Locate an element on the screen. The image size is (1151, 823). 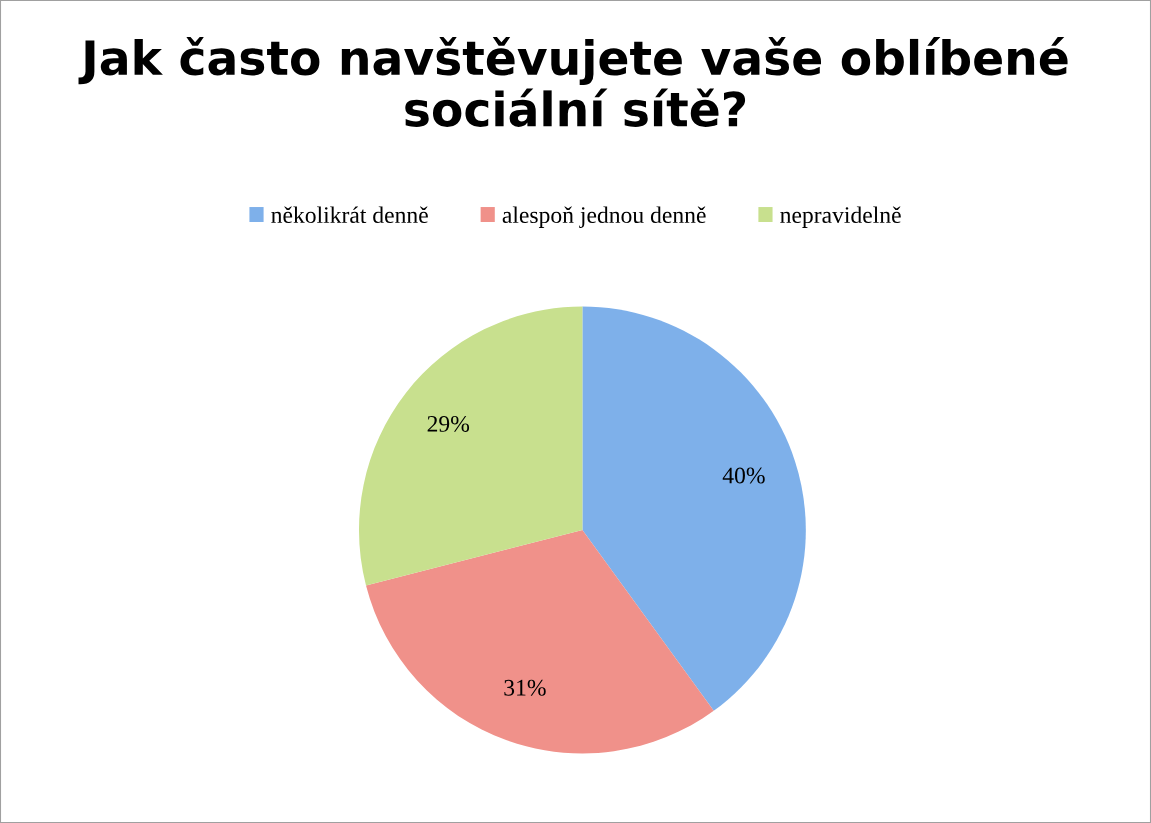
legend-label: nepravidelně is located at coordinates (840, 217).